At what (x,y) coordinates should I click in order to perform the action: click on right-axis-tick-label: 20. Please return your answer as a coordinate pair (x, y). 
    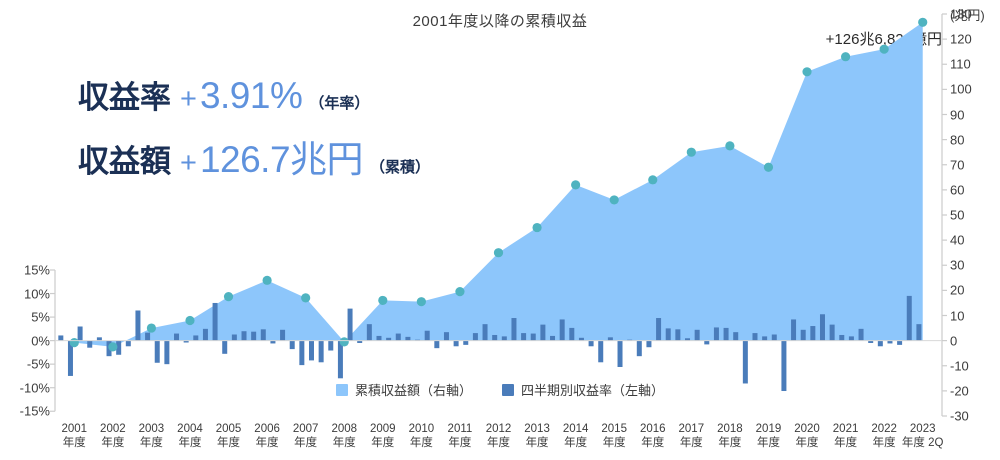
    Looking at the image, I should click on (957, 290).